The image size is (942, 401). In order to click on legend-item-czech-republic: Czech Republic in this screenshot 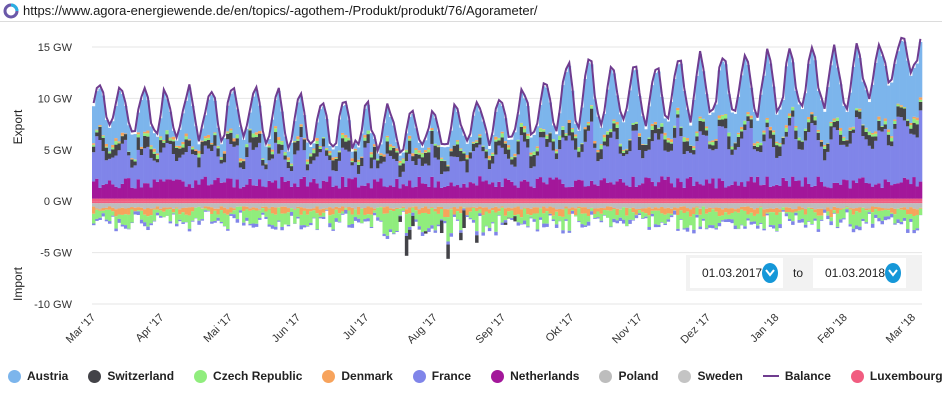, I will do `click(248, 376)`.